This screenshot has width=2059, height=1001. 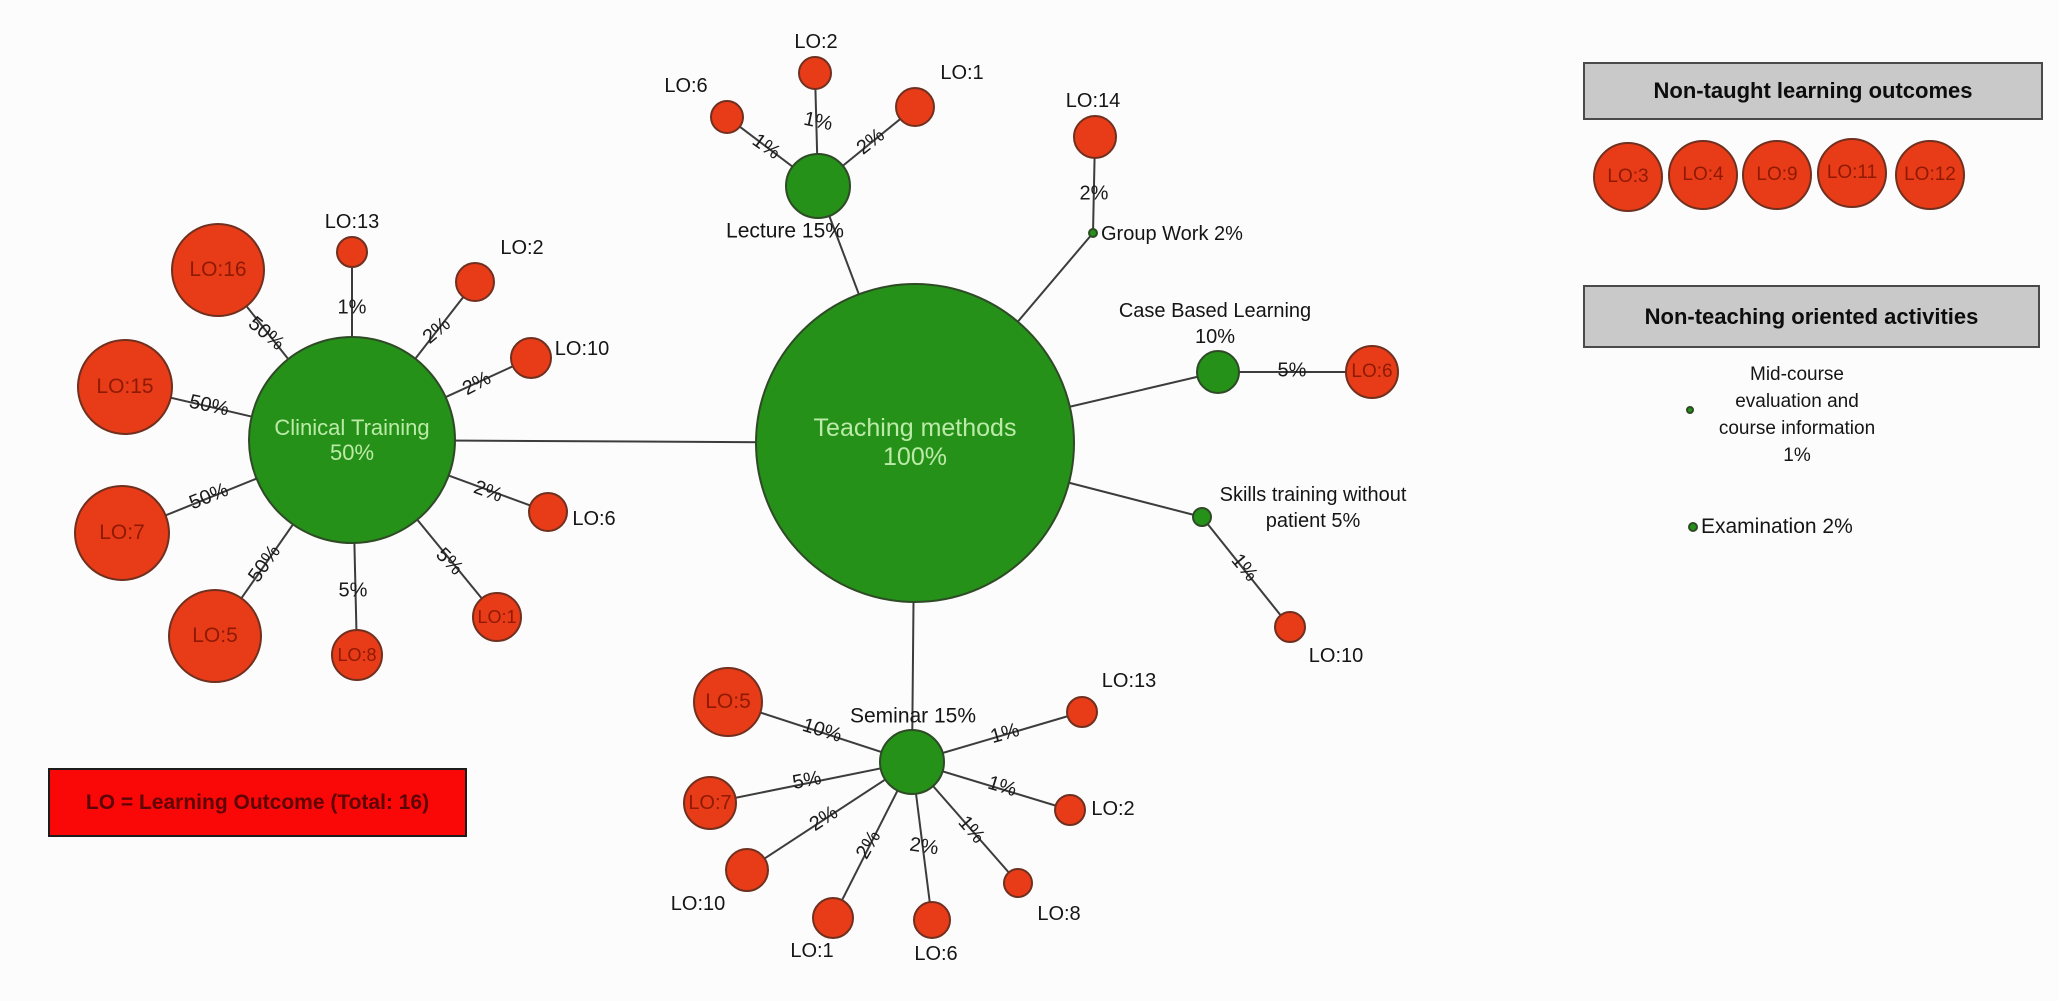 I want to click on legend-box: LO = Learning Outcome (Total: 16), so click(x=257, y=802).